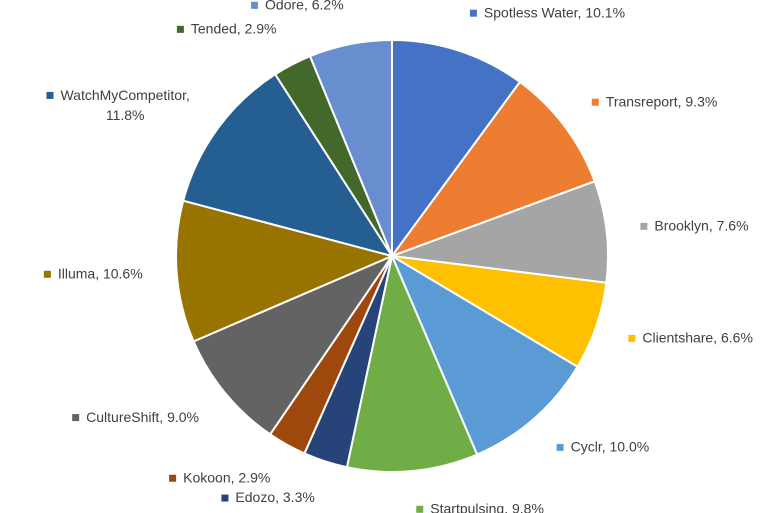  I want to click on data-label: Edozo, 3.3%, so click(274, 497).